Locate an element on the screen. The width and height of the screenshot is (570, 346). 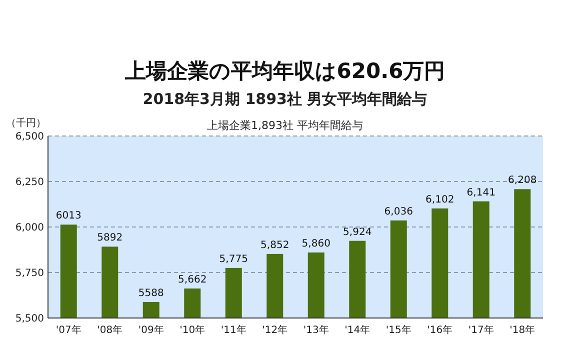
x-tick-label: '13年 is located at coordinates (316, 330).